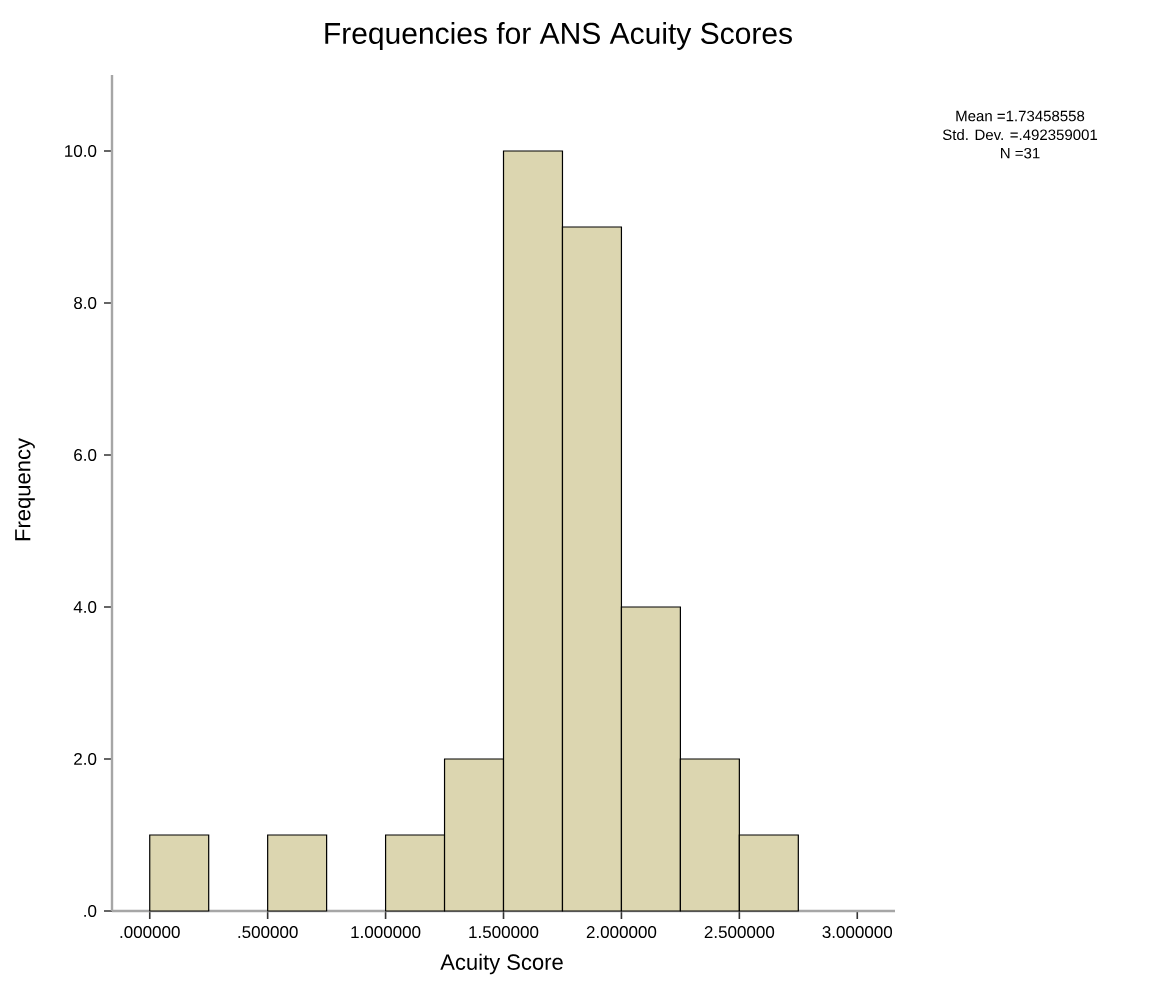 This screenshot has width=1160, height=996. What do you see at coordinates (1020, 153) in the screenshot?
I see `text: N =31` at bounding box center [1020, 153].